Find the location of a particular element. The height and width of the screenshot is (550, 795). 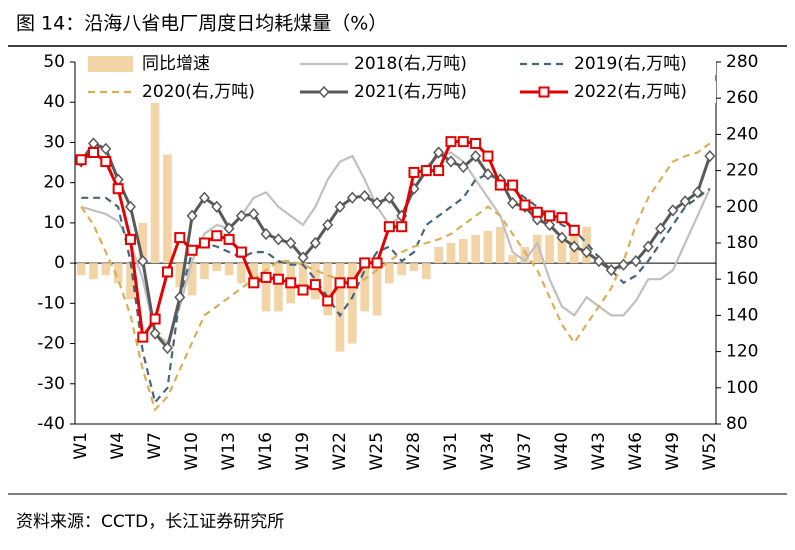

y2-tick-label: 100 is located at coordinates (742, 388).